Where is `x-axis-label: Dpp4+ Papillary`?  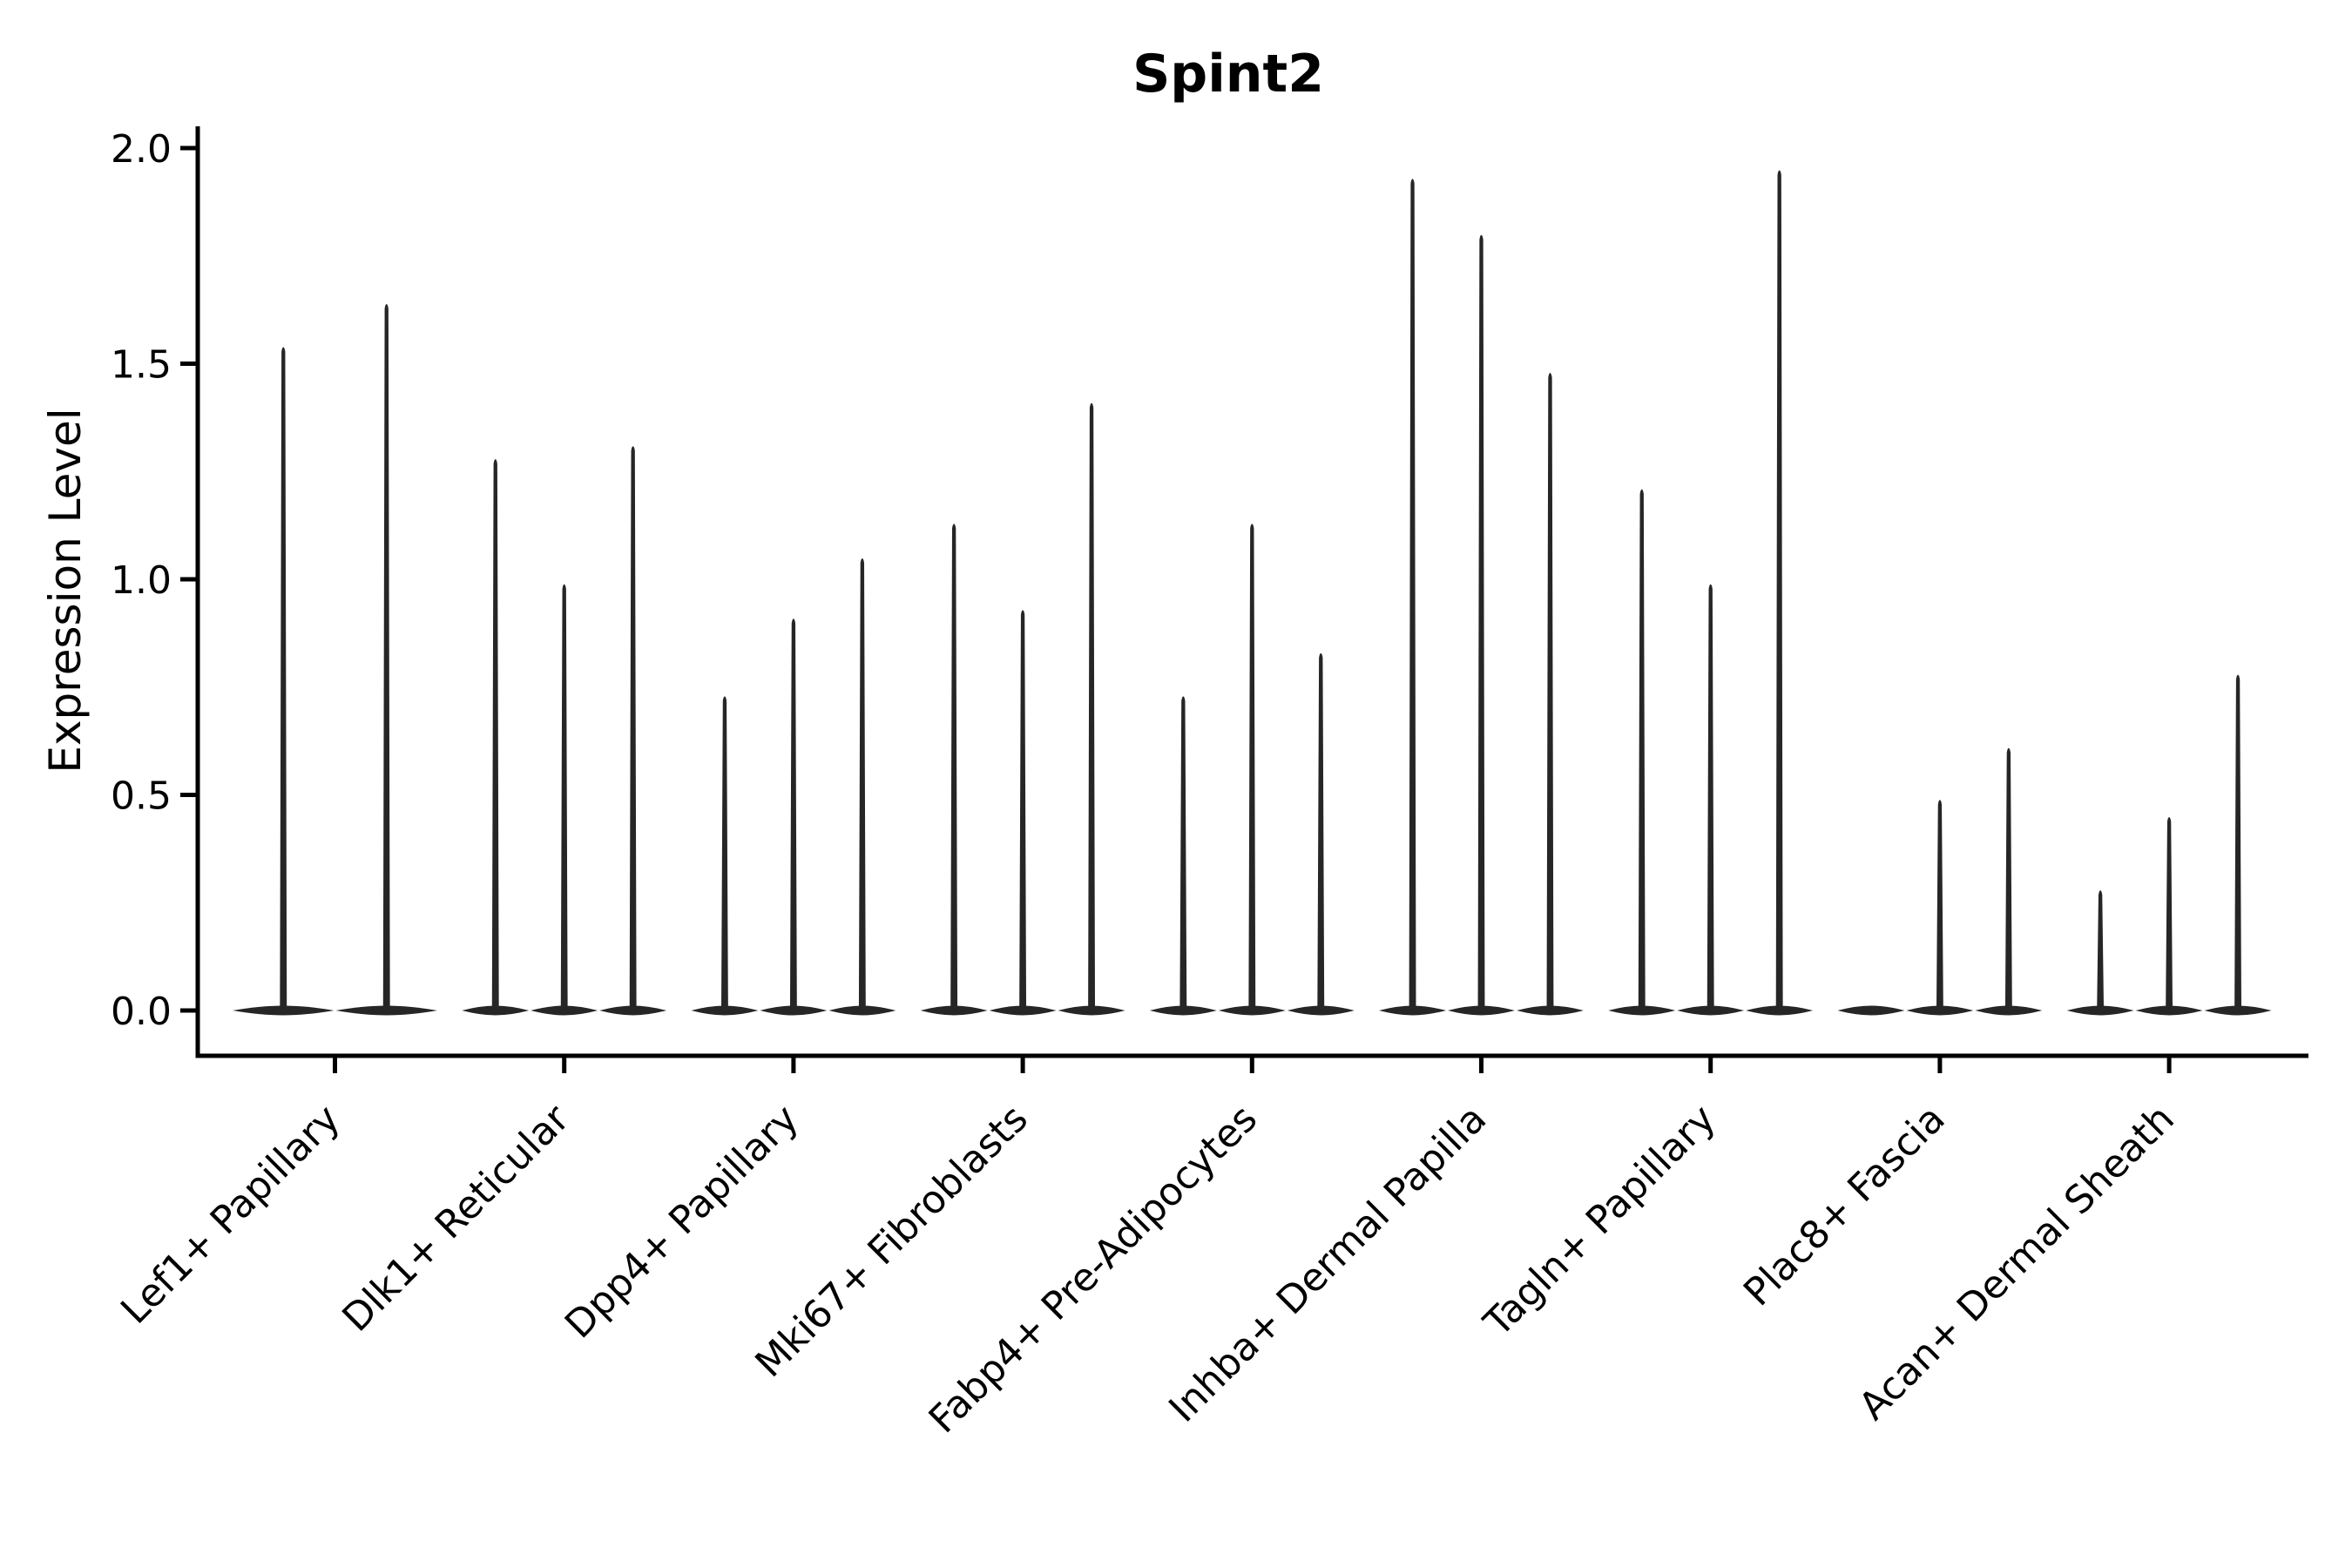 x-axis-label: Dpp4+ Papillary is located at coordinates (682, 1222).